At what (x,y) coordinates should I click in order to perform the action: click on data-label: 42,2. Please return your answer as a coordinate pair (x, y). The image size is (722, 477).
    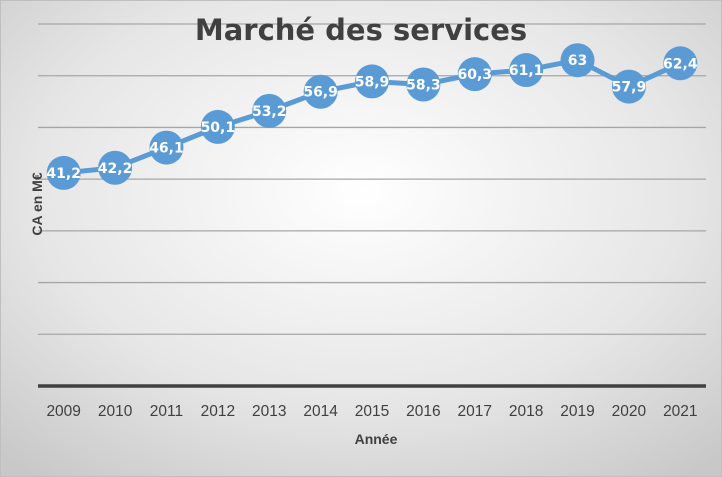
    Looking at the image, I should click on (115, 169).